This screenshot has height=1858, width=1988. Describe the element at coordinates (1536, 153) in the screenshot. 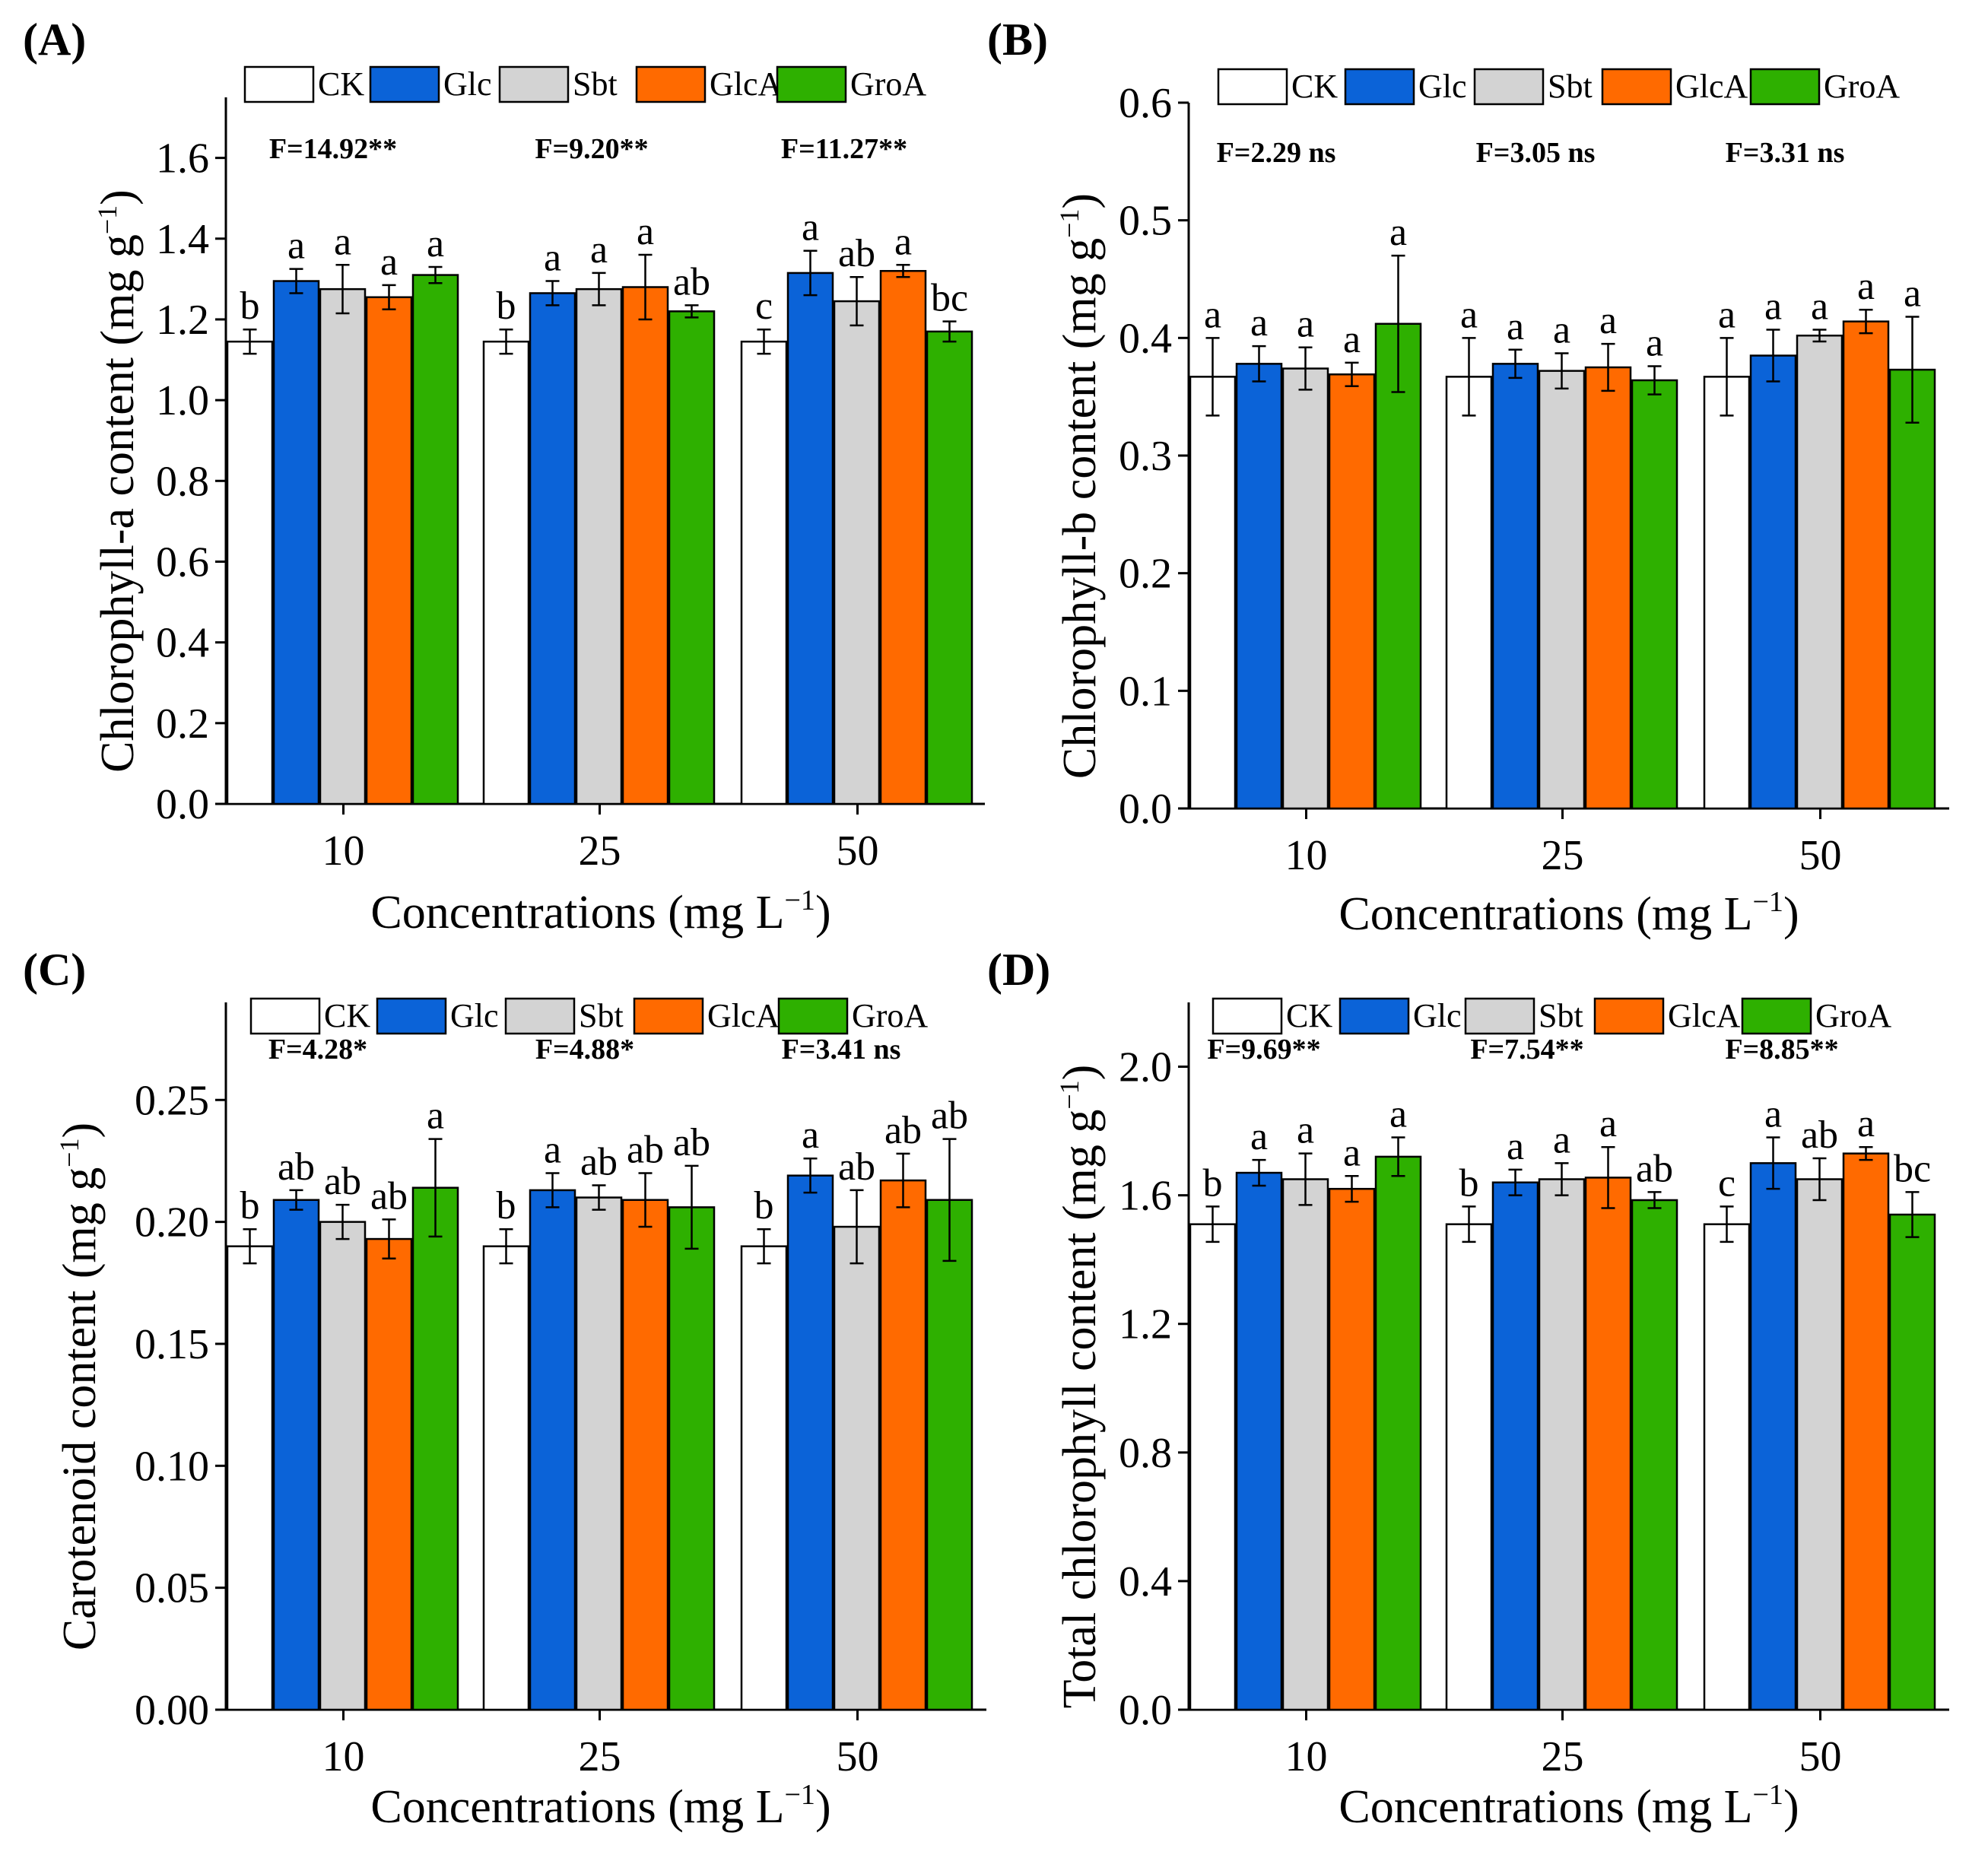

I see `stat-annotation: F=3.05 ns` at that location.